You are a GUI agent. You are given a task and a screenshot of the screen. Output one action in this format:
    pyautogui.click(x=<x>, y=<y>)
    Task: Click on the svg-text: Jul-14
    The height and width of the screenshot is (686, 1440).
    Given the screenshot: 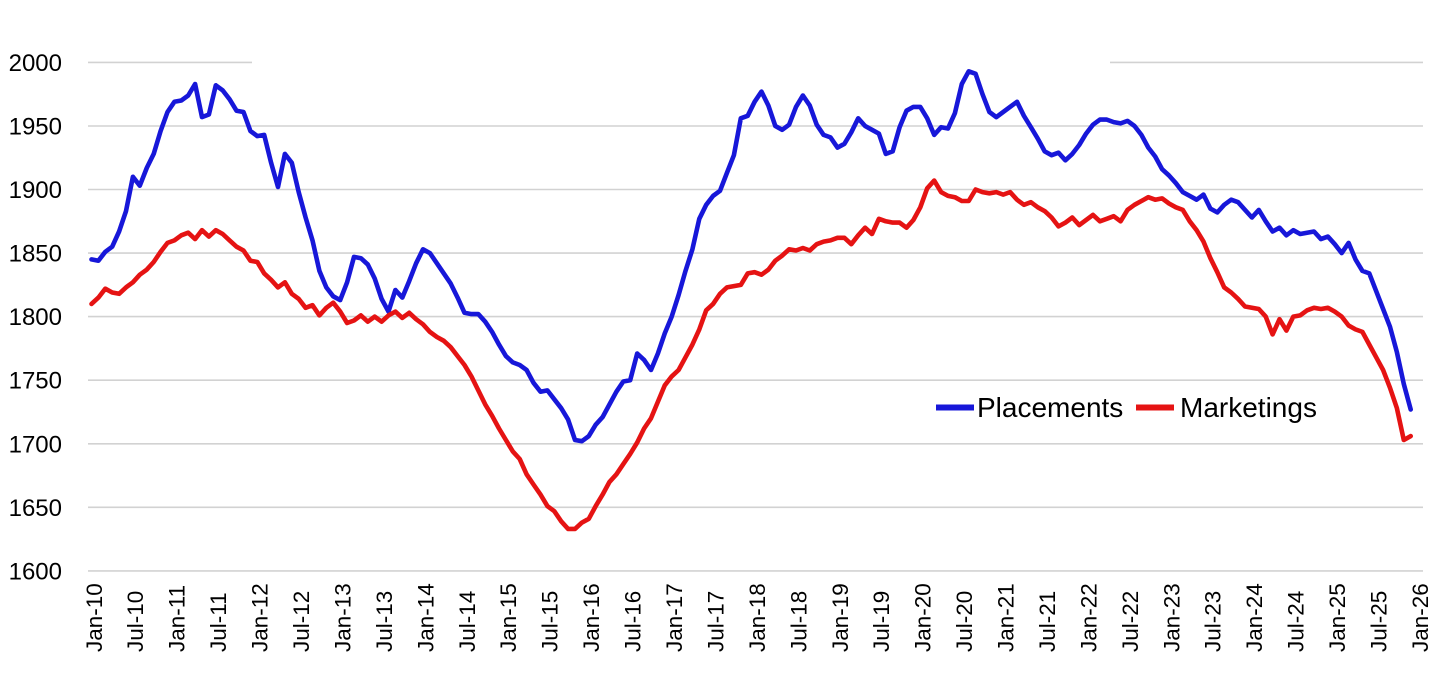 What is the action you would take?
    pyautogui.click(x=467, y=621)
    